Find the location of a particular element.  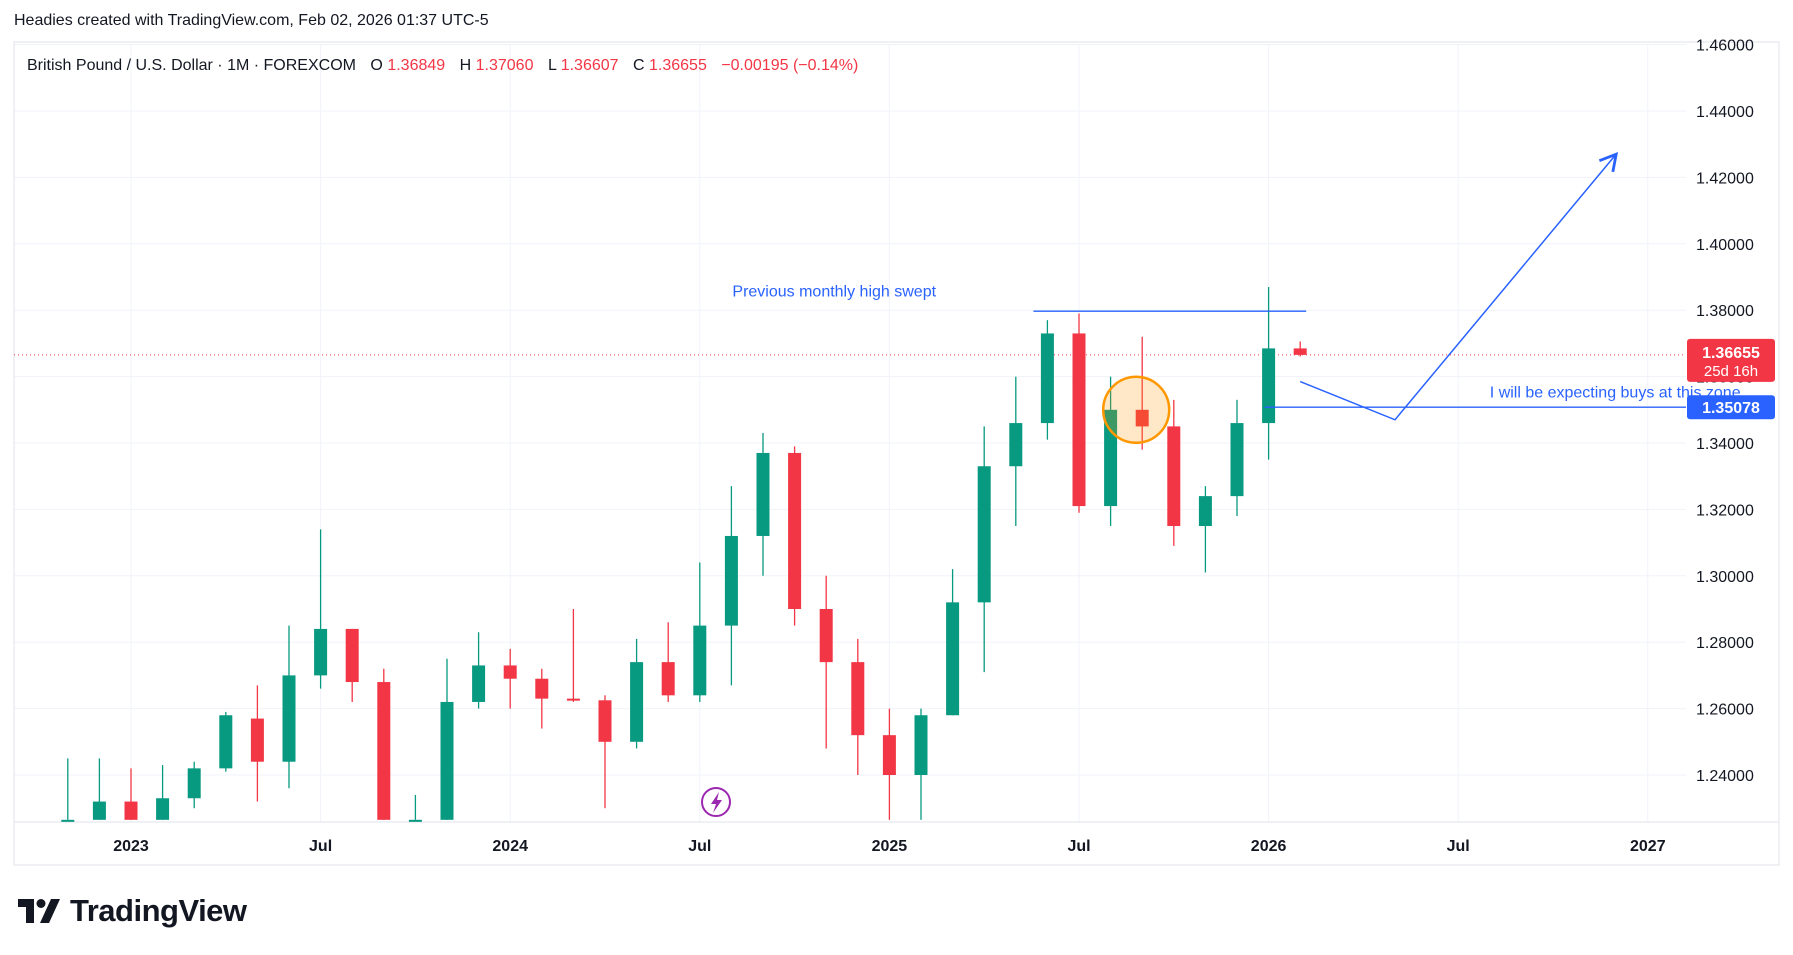

legend-close-value: 1.36655 is located at coordinates (678, 65).